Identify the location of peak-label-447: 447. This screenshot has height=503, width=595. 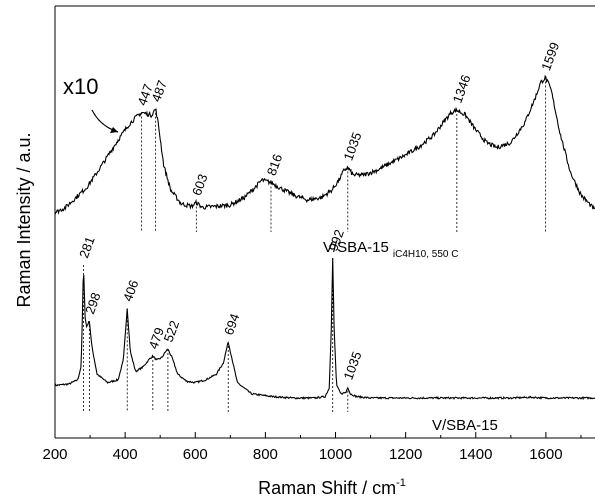
(145, 95).